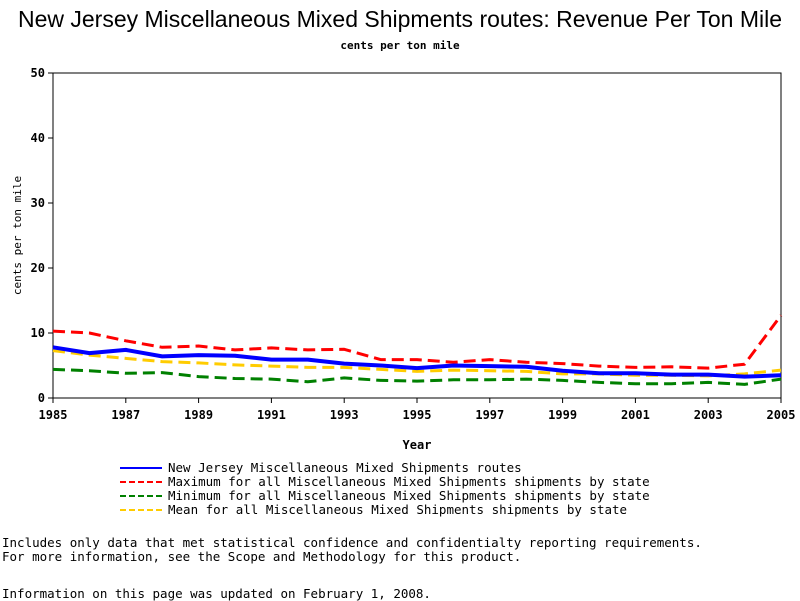 The image size is (800, 601). Describe the element at coordinates (400, 45) in the screenshot. I see `chart-subtitle: cents per ton mile` at that location.